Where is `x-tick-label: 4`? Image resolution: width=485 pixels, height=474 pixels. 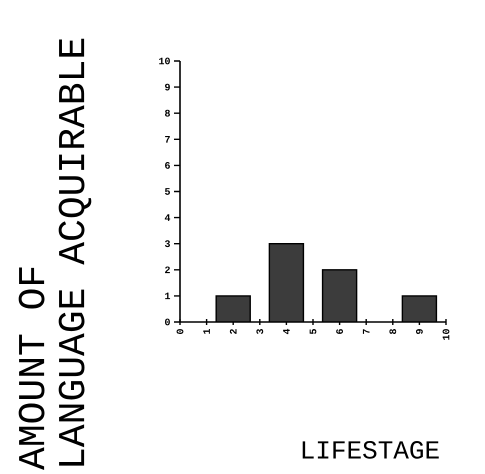
x-tick-label: 4 is located at coordinates (286, 331).